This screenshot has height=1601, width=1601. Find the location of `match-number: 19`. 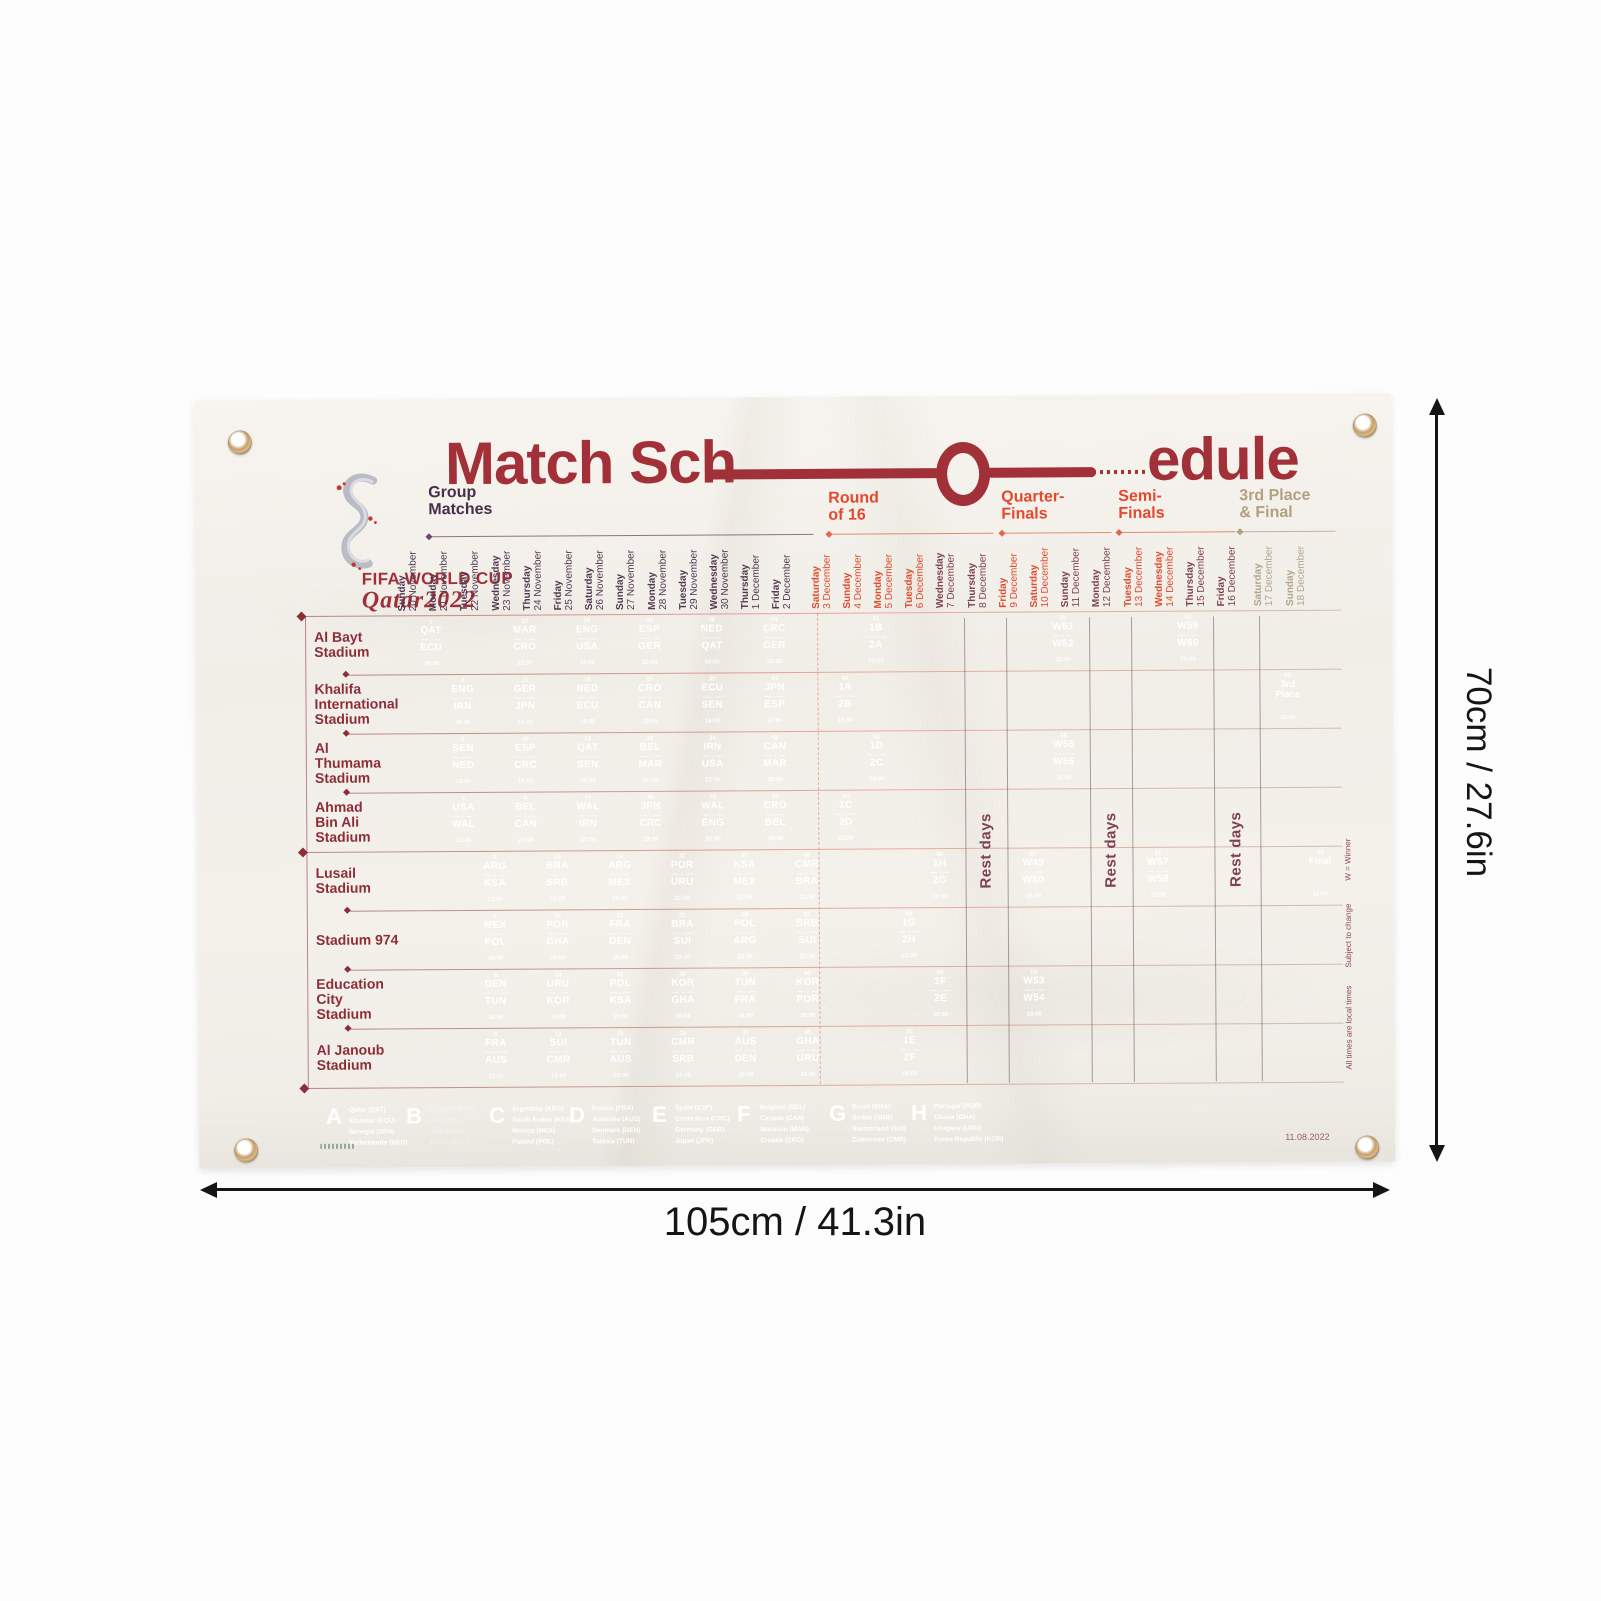

match-number: 19 is located at coordinates (587, 680).